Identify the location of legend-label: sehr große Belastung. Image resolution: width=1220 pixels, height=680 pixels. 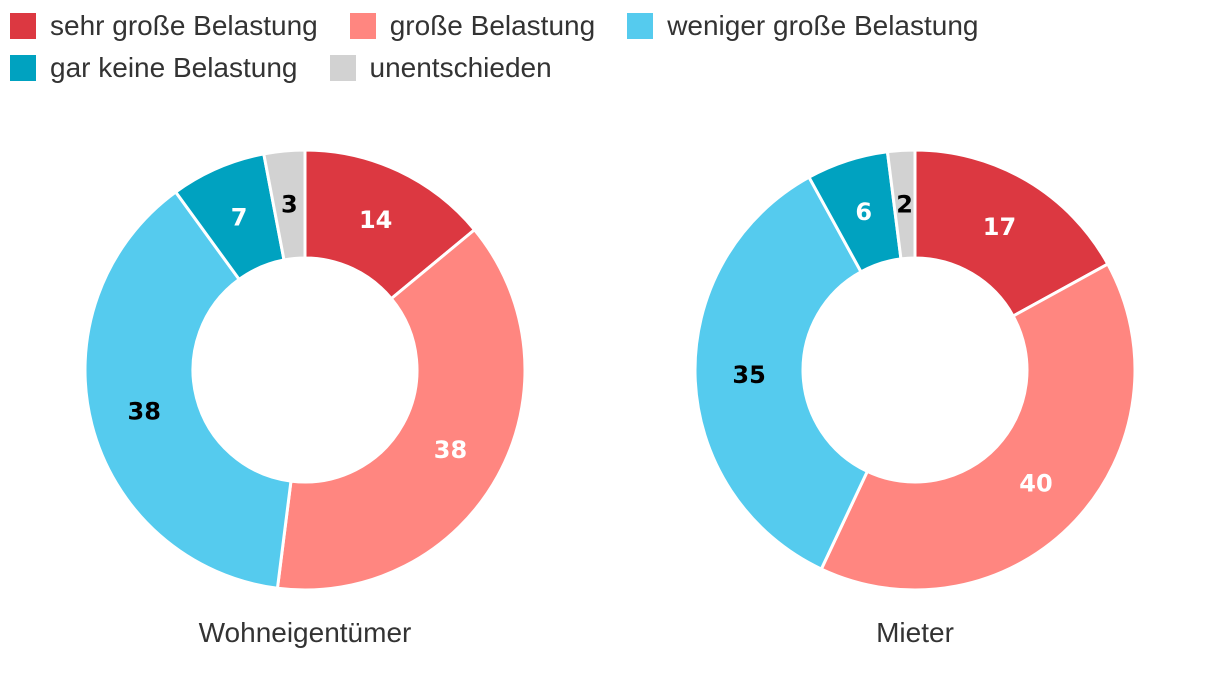
(184, 25).